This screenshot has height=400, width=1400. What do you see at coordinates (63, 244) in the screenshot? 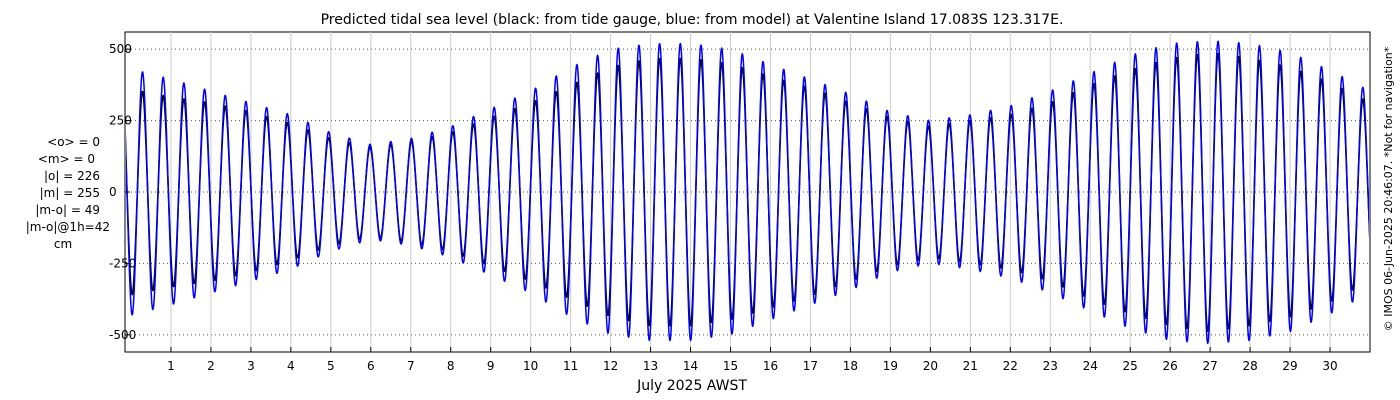
I see `stat-units: cm` at bounding box center [63, 244].